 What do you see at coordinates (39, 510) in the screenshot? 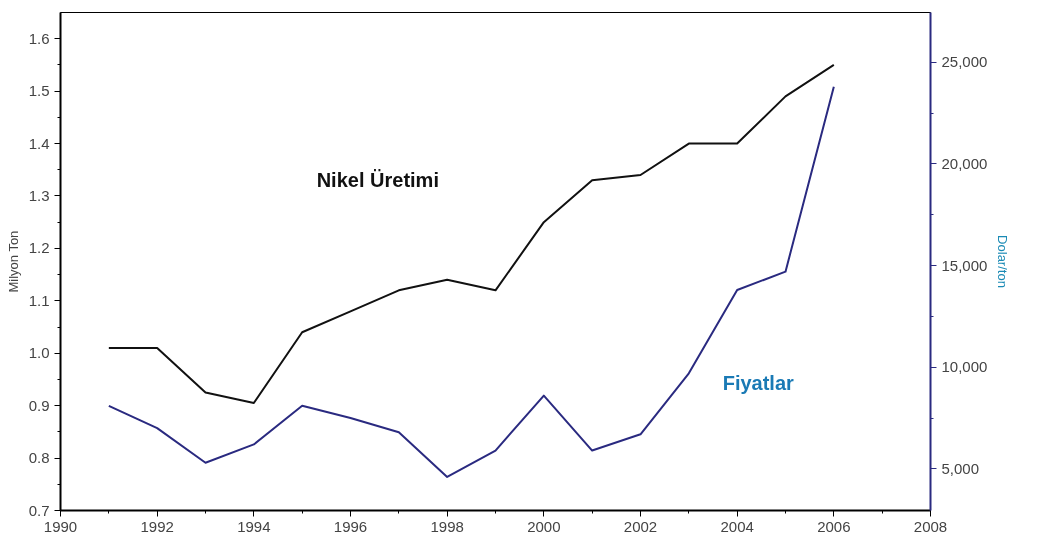
I see `y-tick-label: 0.7` at bounding box center [39, 510].